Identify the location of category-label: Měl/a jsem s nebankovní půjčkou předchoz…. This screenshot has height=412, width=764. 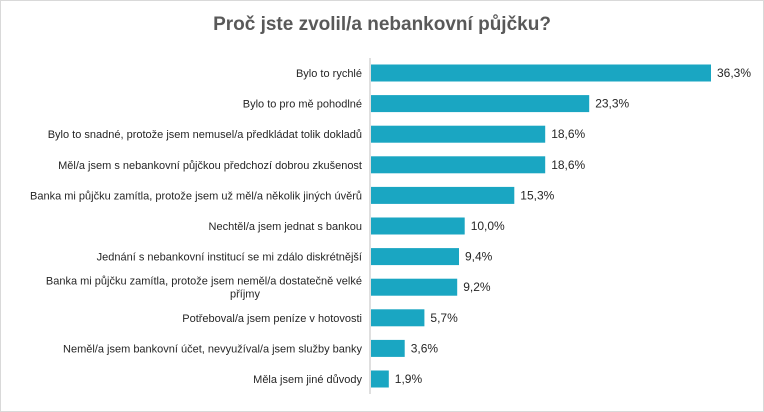
(210, 166).